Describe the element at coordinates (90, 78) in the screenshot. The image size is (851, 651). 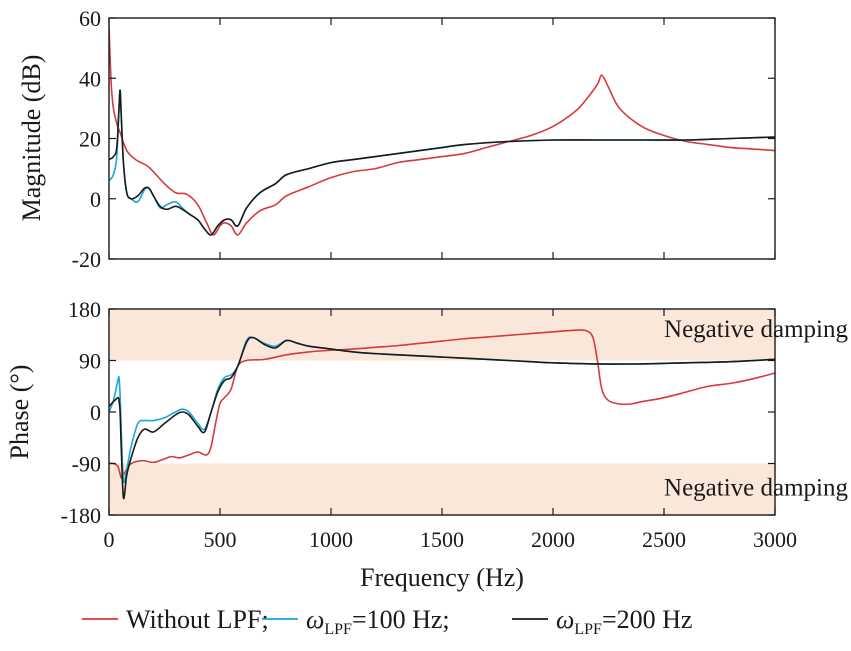
I see `y-tick-label: 40` at that location.